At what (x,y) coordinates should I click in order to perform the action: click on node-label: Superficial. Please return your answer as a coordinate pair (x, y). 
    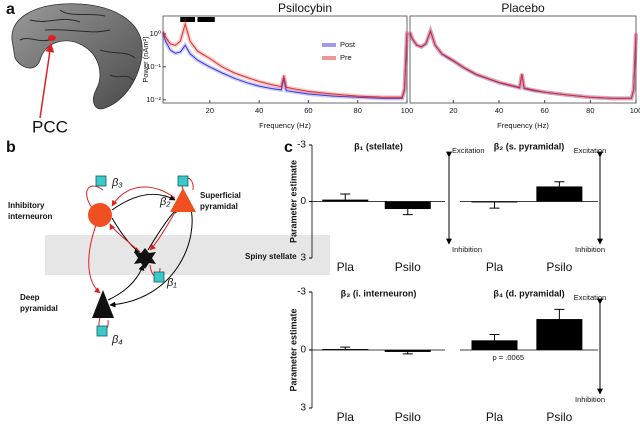
    Looking at the image, I should click on (220, 195).